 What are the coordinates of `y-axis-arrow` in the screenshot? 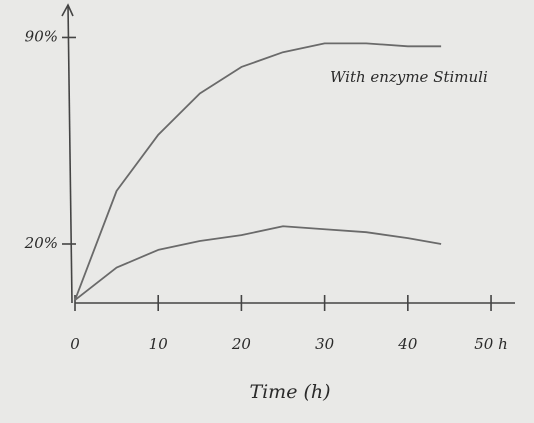 It's located at (67, 10).